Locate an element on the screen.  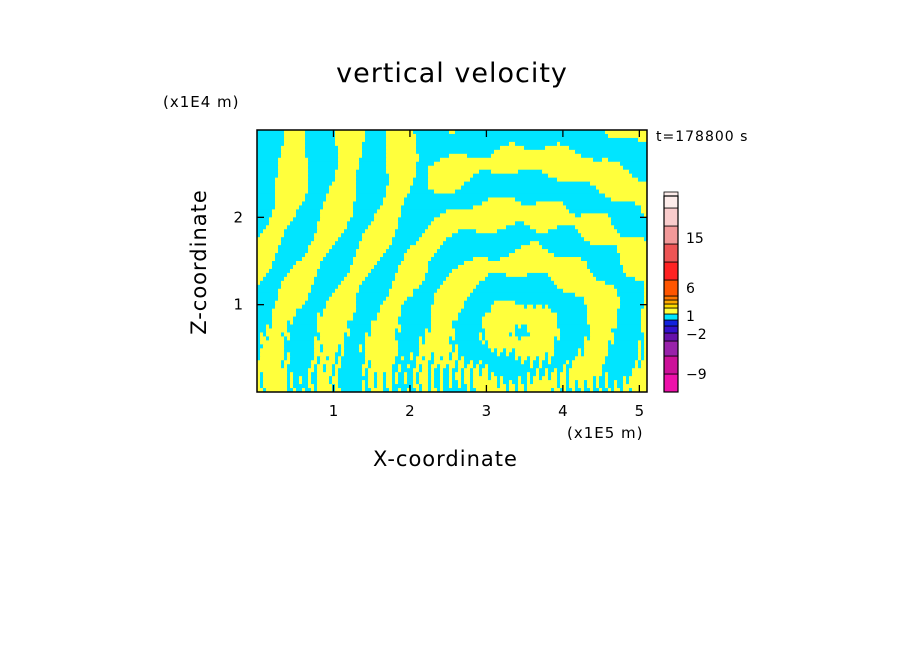
colorbar-band is located at coordinates (671, 317).